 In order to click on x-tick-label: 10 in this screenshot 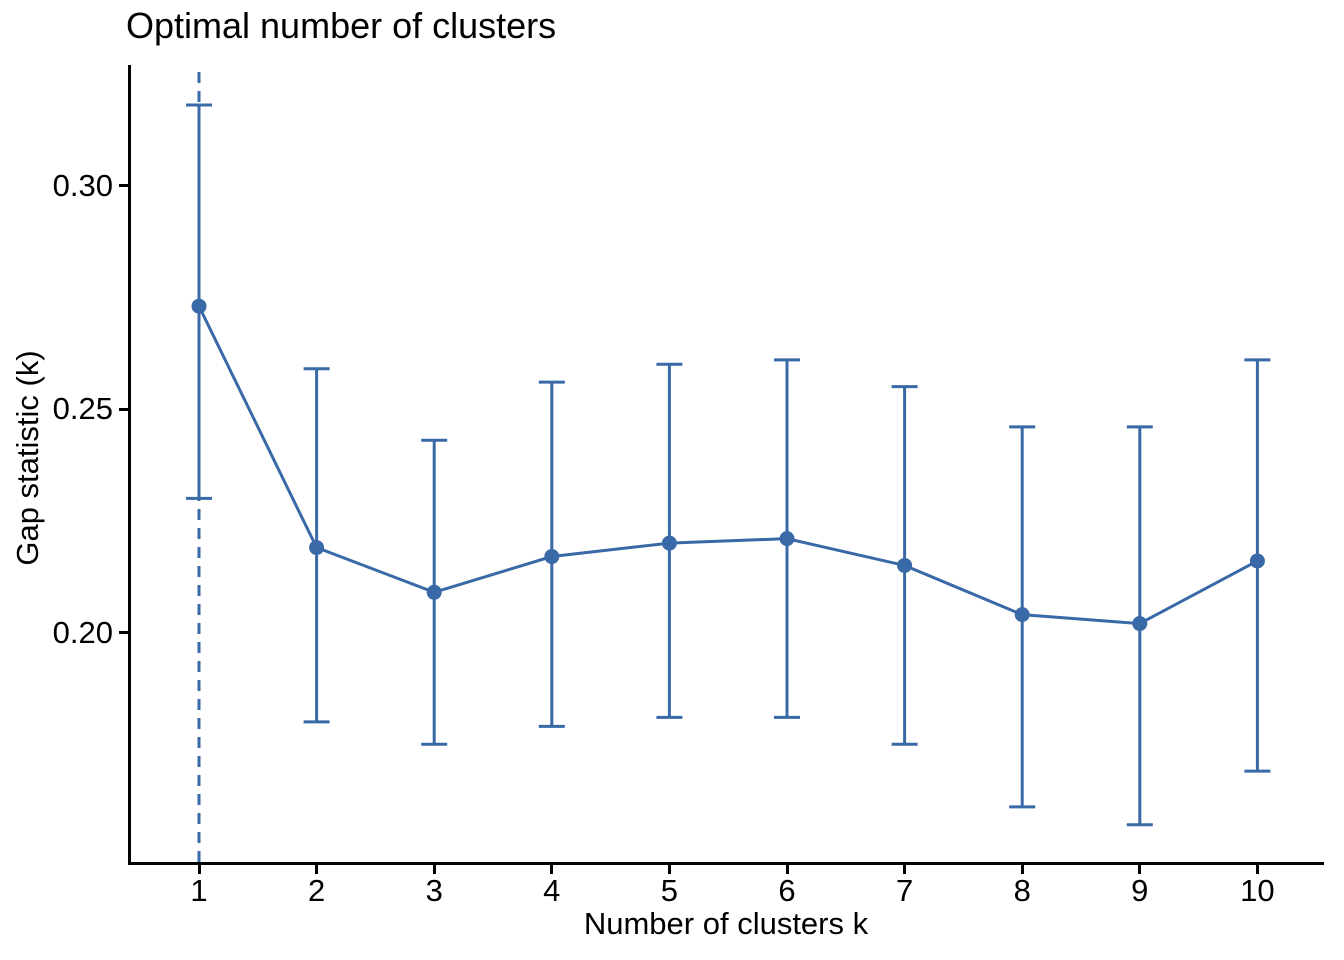, I will do `click(1257, 890)`.